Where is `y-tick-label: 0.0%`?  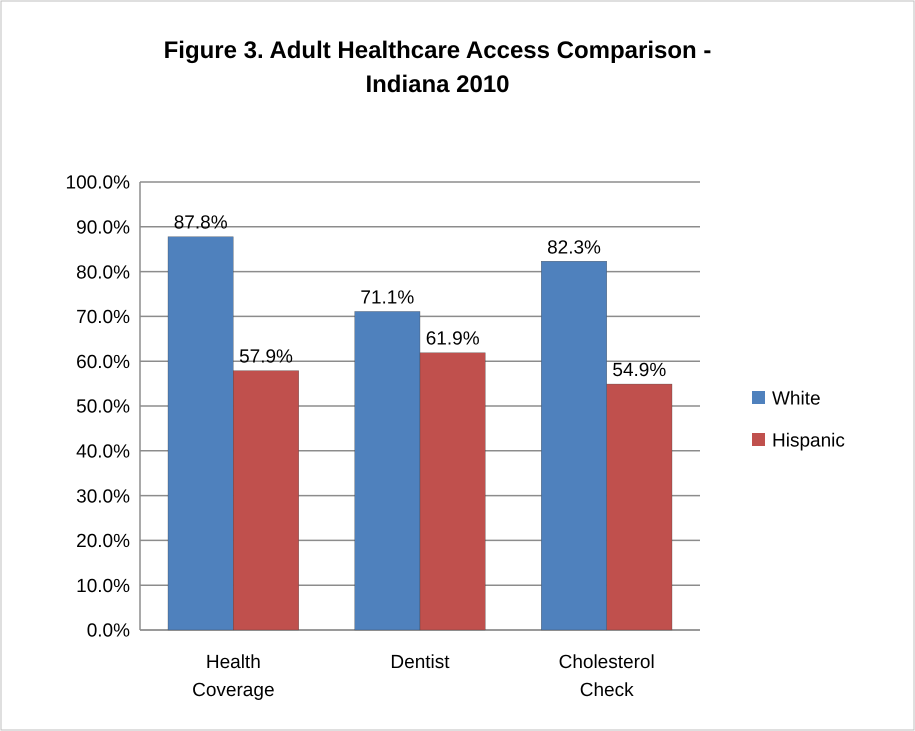
y-tick-label: 0.0% is located at coordinates (108, 631).